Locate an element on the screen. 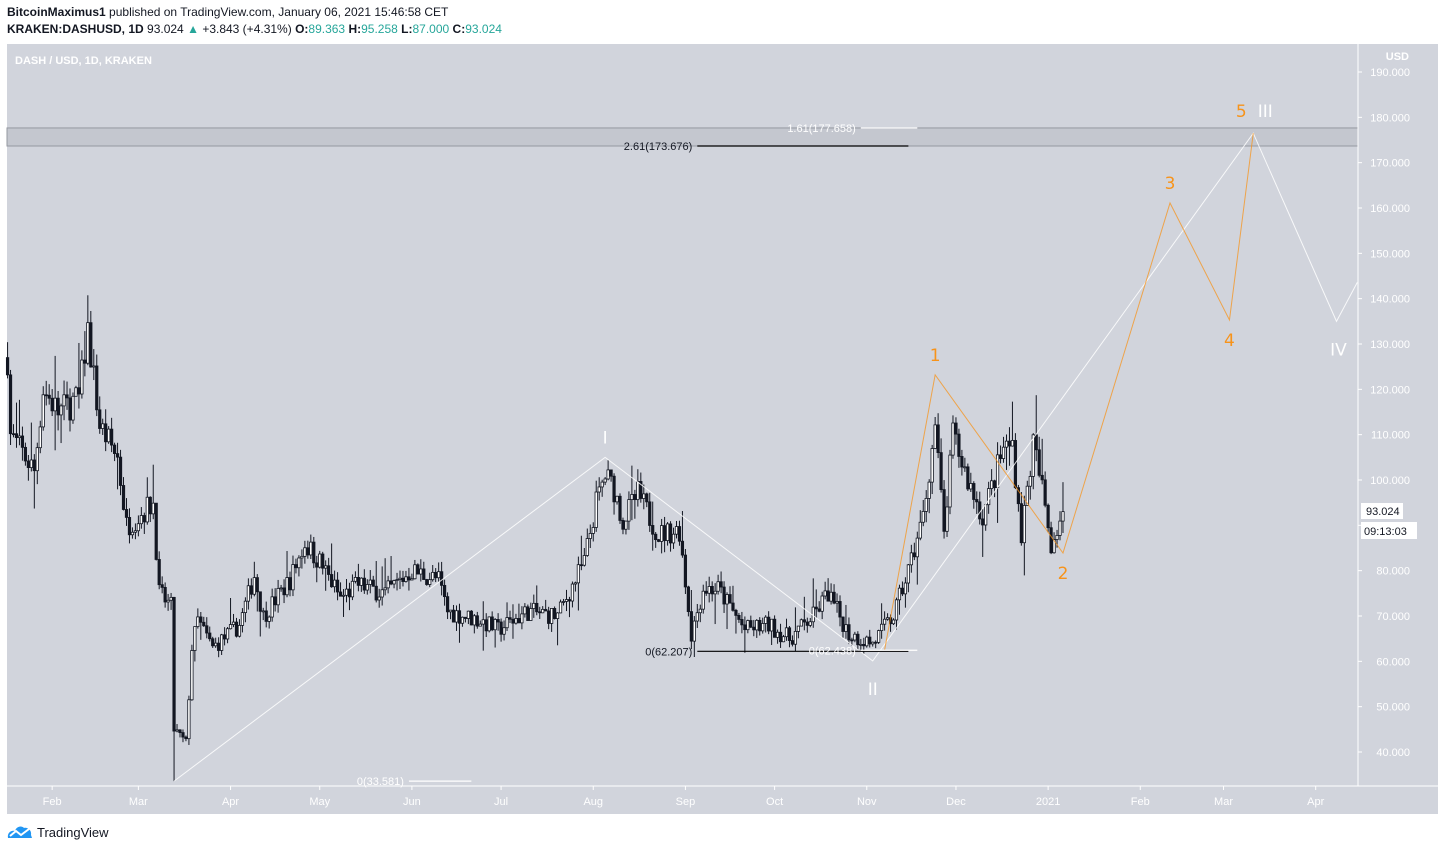  time-tick-label: Oct is located at coordinates (774, 802).